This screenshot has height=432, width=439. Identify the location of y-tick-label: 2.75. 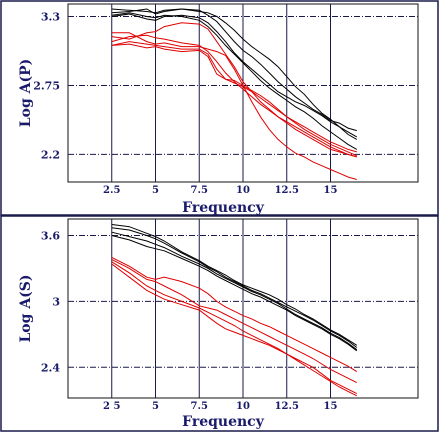
(46, 85).